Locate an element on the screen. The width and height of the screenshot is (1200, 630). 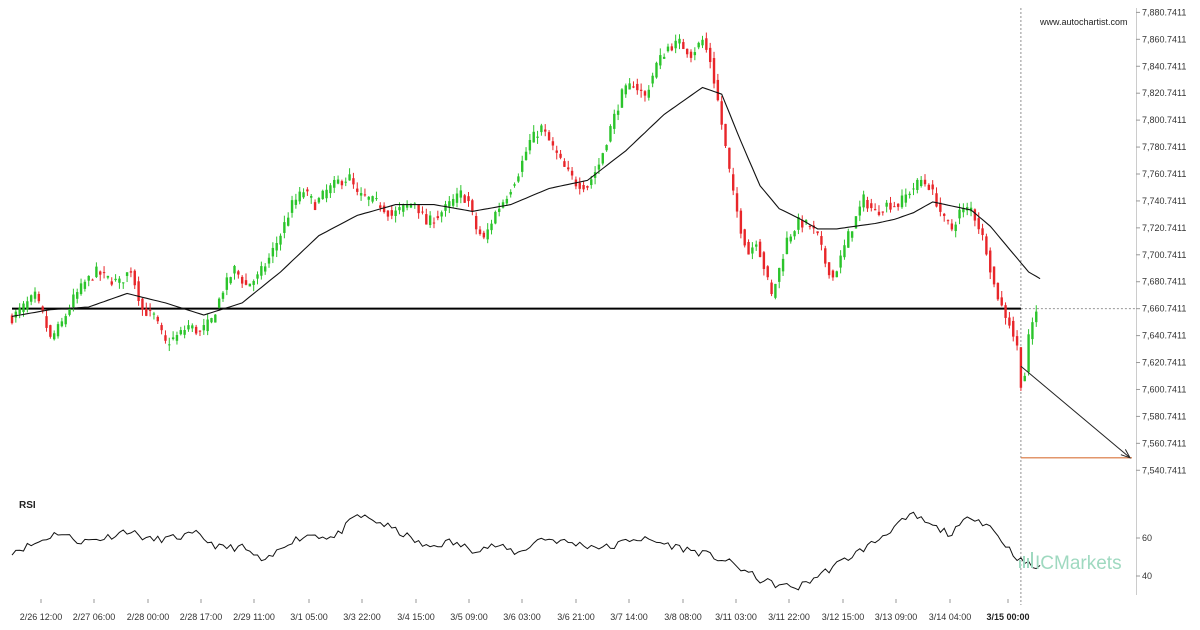
price-tick-label: 7,540.7411 is located at coordinates (1164, 470).